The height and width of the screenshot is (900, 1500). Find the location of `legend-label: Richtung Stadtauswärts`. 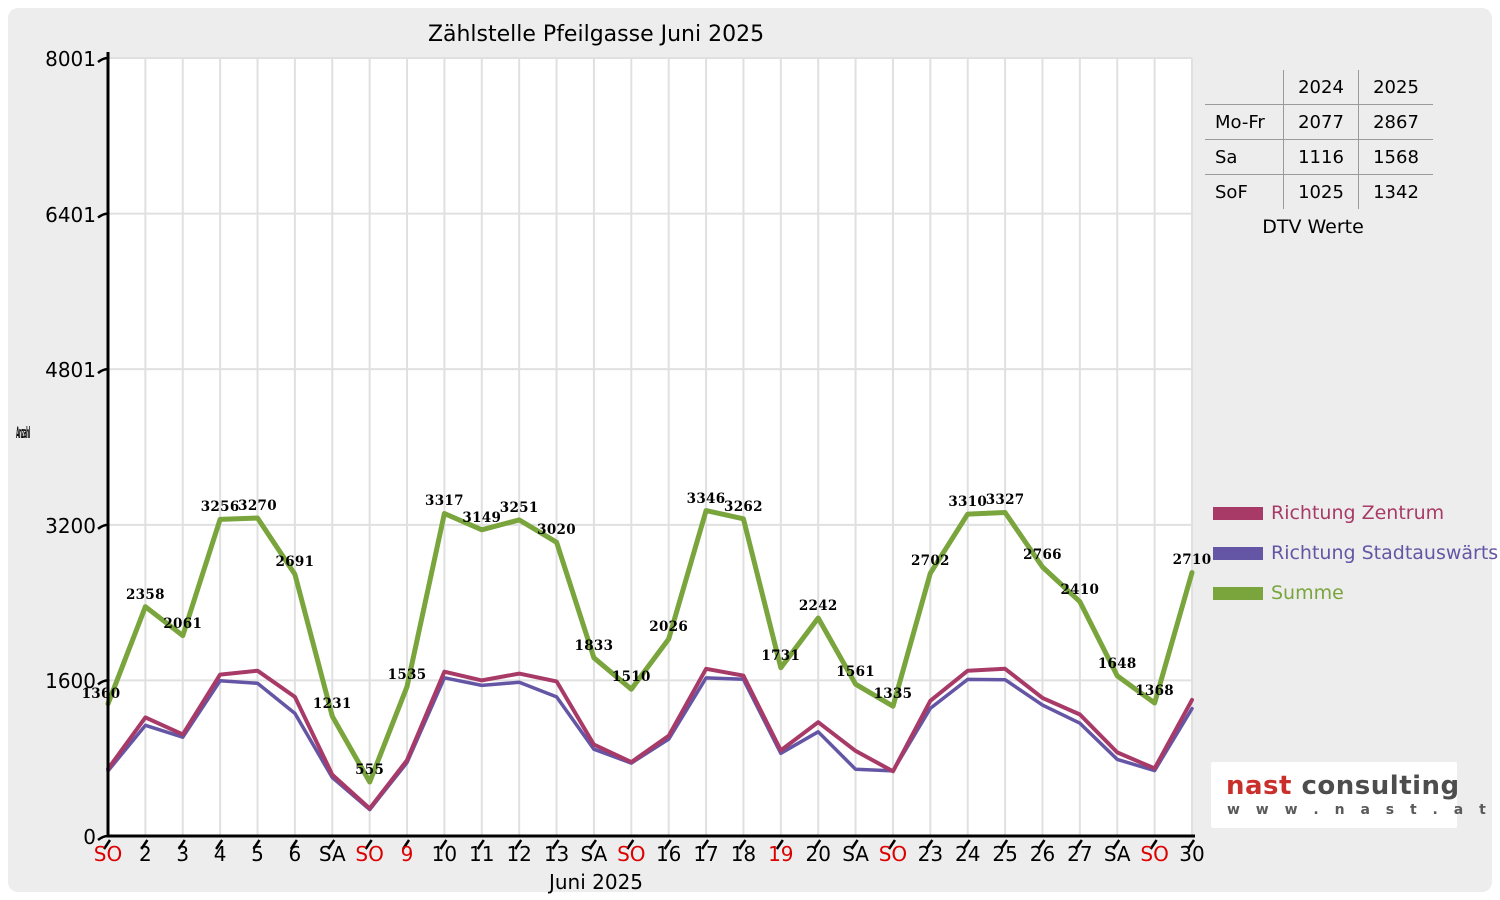

legend-label: Richtung Stadtauswärts is located at coordinates (1385, 553).